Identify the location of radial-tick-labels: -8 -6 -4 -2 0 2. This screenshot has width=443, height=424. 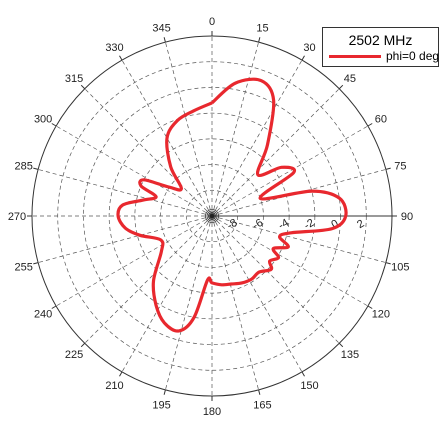
(295, 224).